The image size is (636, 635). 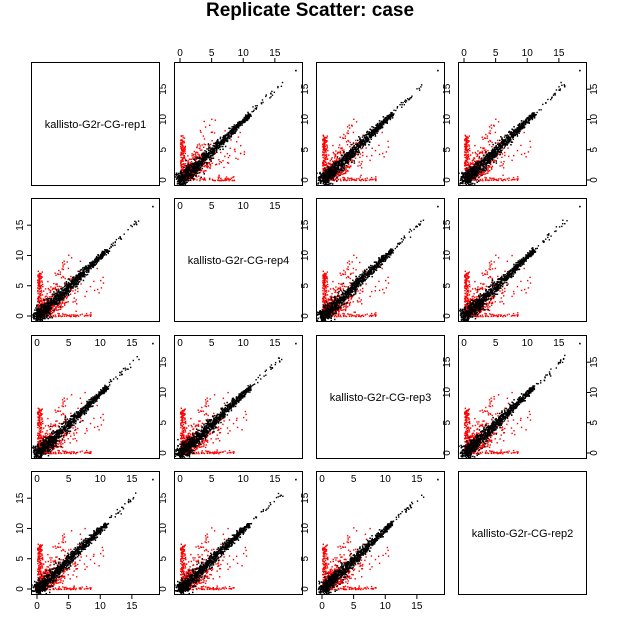 What do you see at coordinates (522, 533) in the screenshot?
I see `panel-r4-c4: kallisto-G2r-CG-rep2` at bounding box center [522, 533].